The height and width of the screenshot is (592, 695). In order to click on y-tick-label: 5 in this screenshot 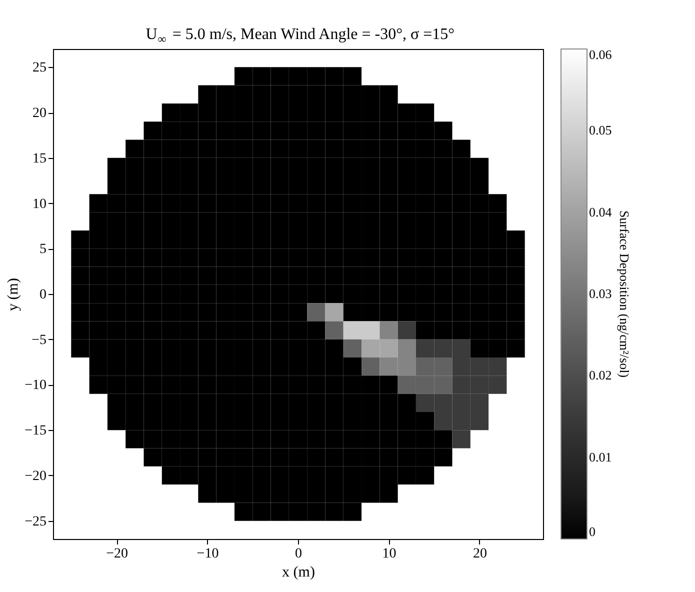, I will do `click(43, 250)`.